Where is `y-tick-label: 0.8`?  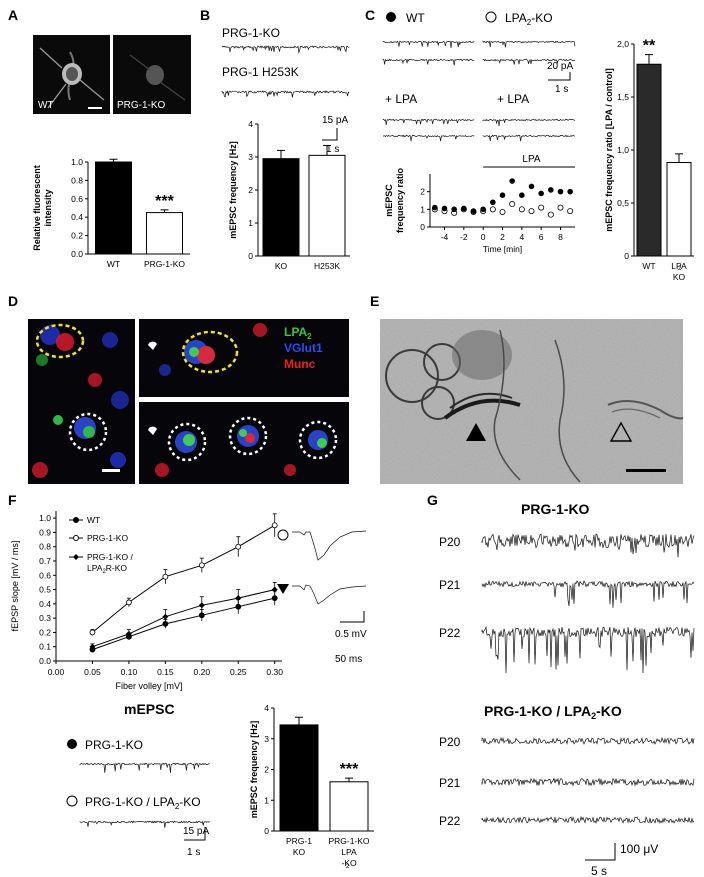 y-tick-label: 0.8 is located at coordinates (77, 180).